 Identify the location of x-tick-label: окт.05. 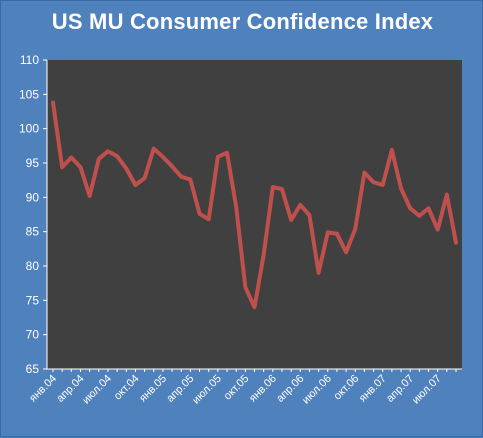
(237, 388).